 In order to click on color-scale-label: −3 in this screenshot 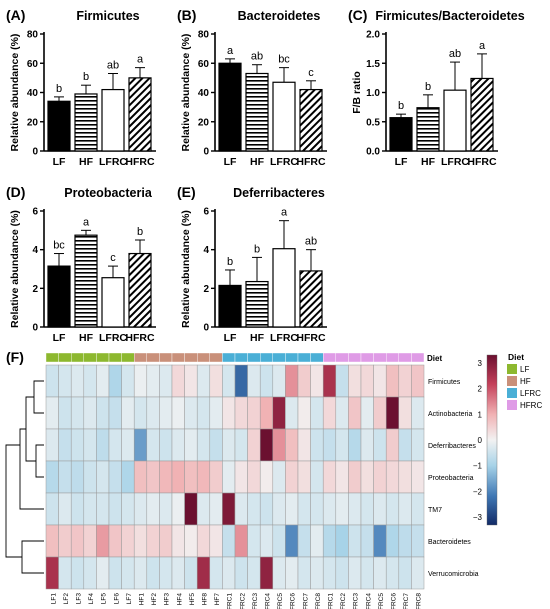, I will do `click(478, 517)`.